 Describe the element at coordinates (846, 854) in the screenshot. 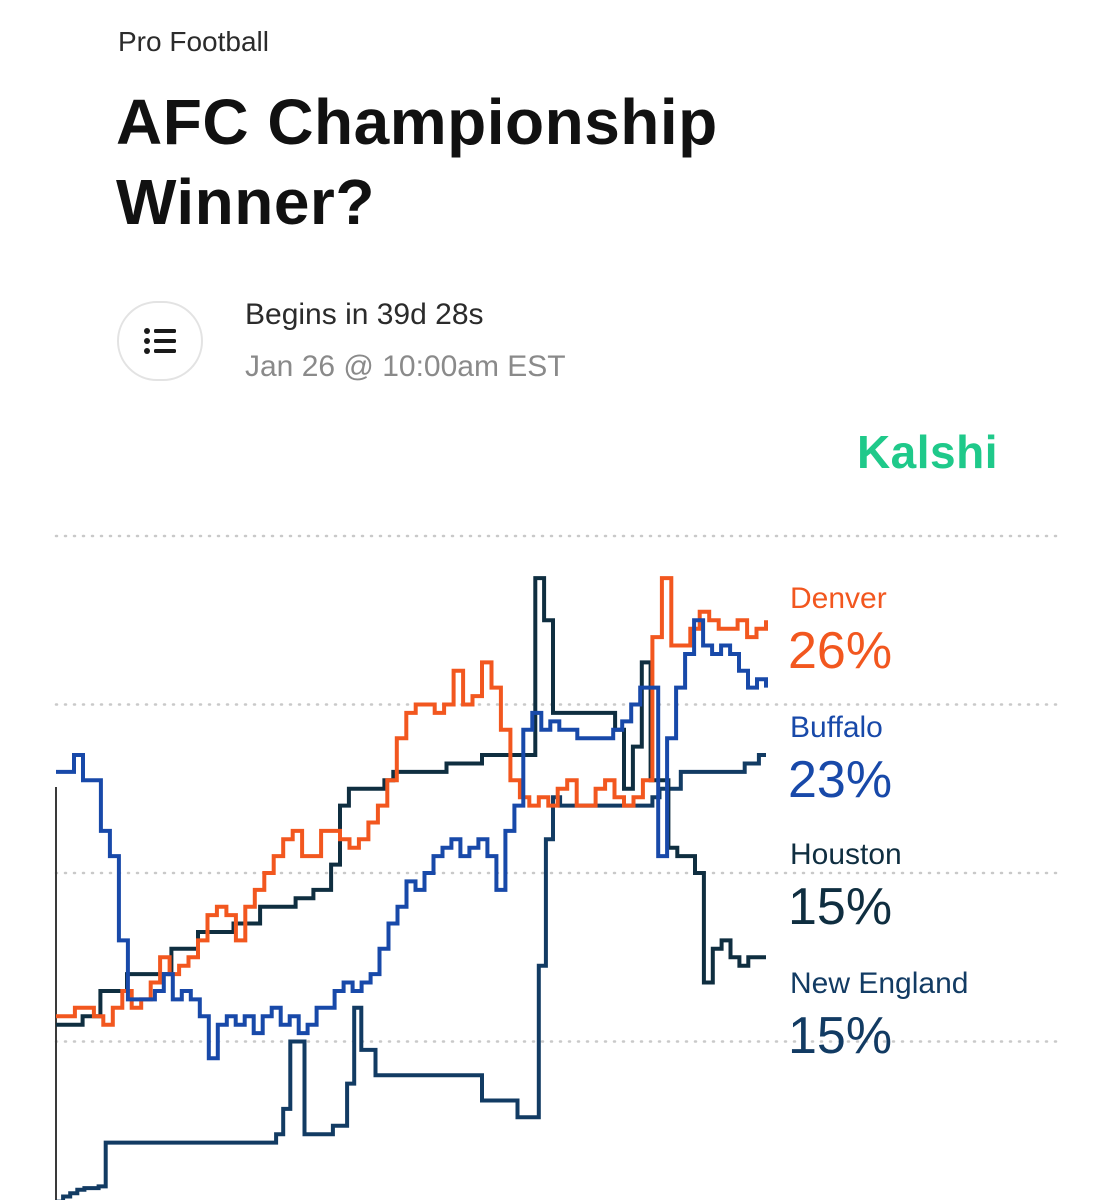

I see `legend-name-houston: Houston` at that location.